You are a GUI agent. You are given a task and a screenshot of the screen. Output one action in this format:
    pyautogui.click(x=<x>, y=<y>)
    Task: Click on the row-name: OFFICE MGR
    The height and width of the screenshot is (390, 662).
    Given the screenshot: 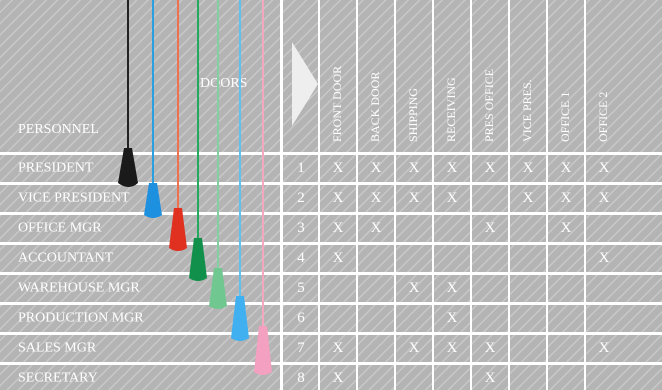 What is the action you would take?
    pyautogui.click(x=60, y=228)
    